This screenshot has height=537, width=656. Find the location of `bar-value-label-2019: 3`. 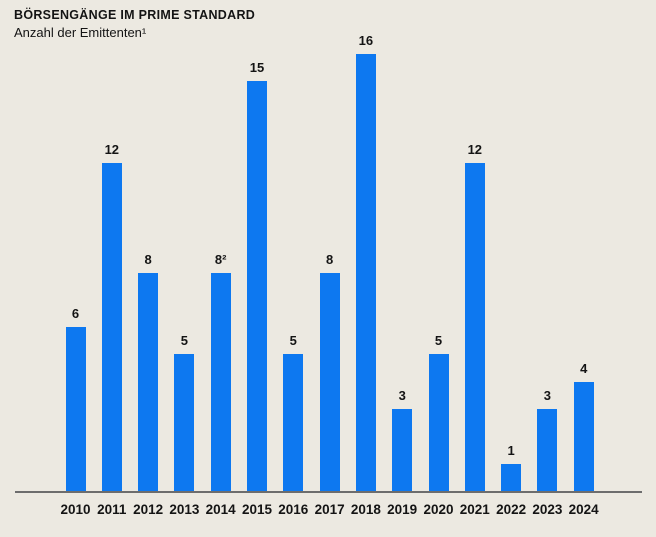

bar-value-label-2019: 3 is located at coordinates (402, 395).